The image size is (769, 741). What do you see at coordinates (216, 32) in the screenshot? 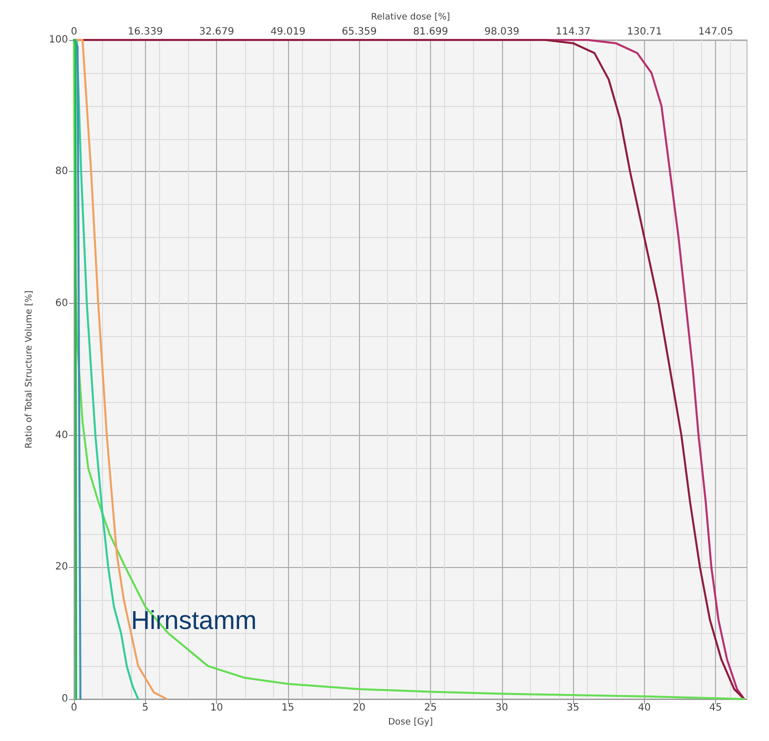
I see `x2-tick-label: 32.679` at bounding box center [216, 32].